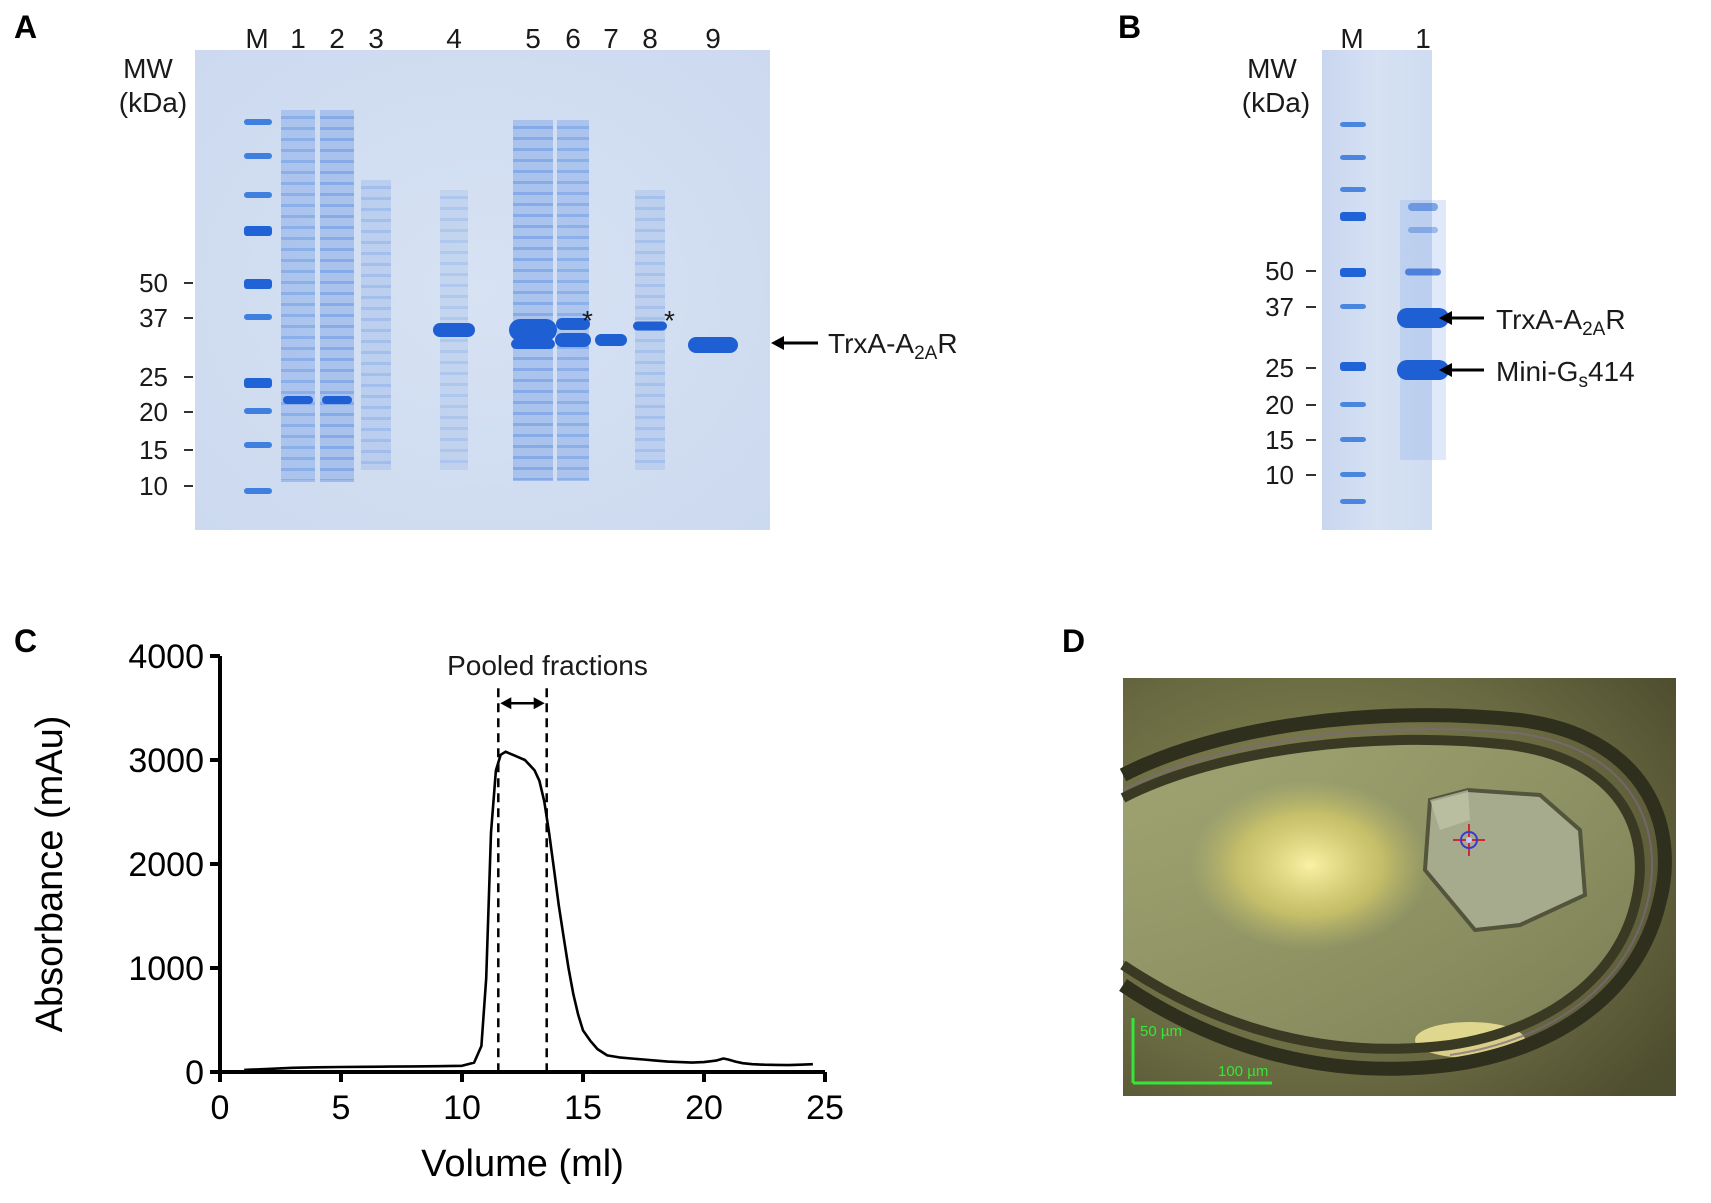  Describe the element at coordinates (1369, 859) in the screenshot. I see `panel-d: D 50 µm` at that location.